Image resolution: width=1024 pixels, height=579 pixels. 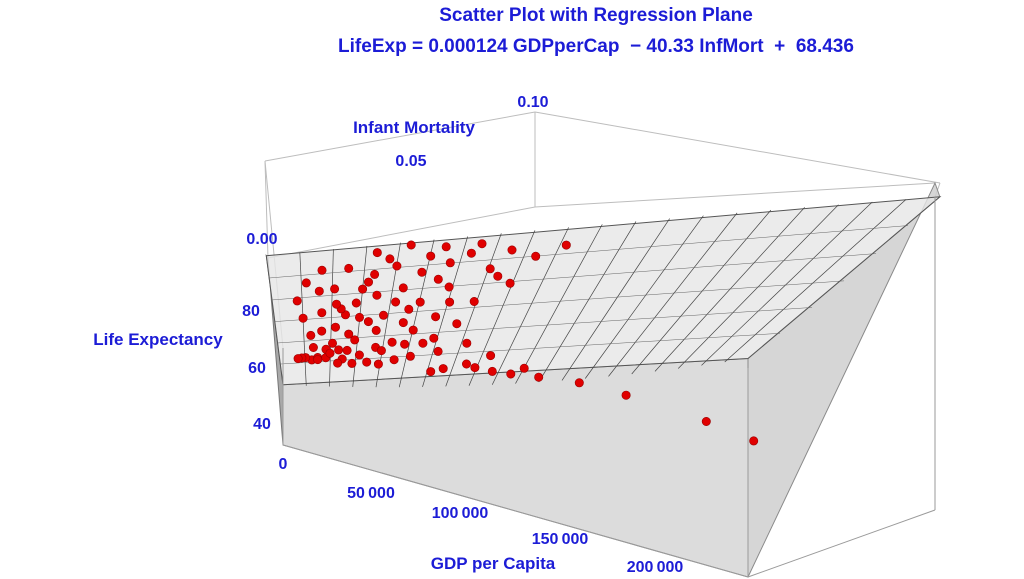 I want to click on lifeexp-tick-label: 60, so click(x=257, y=368).